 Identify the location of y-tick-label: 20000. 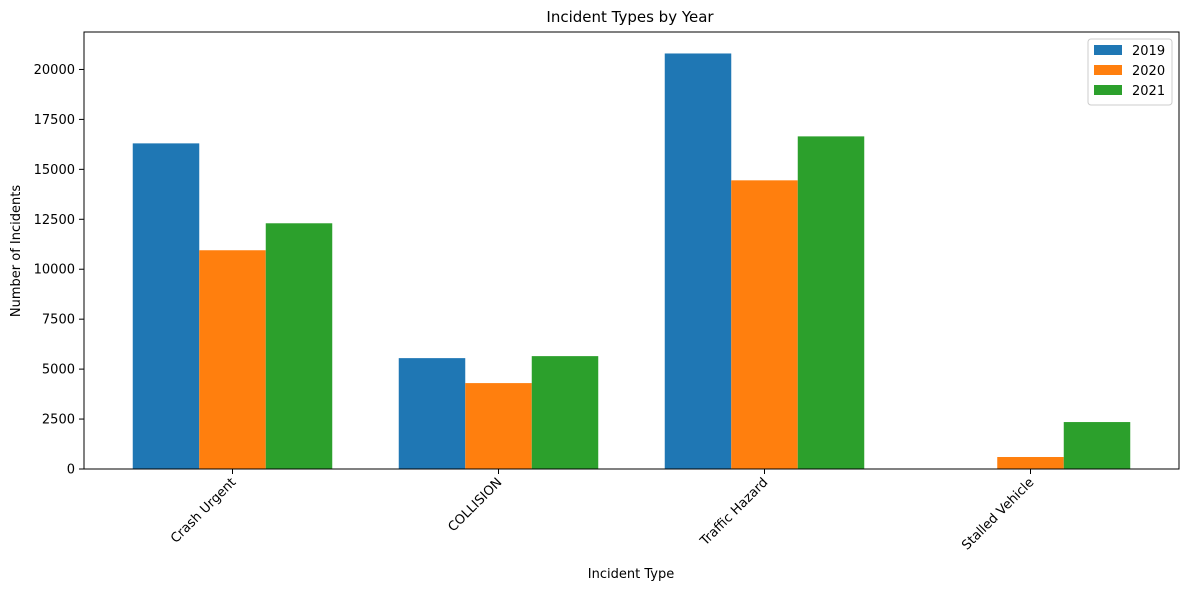
(54, 70).